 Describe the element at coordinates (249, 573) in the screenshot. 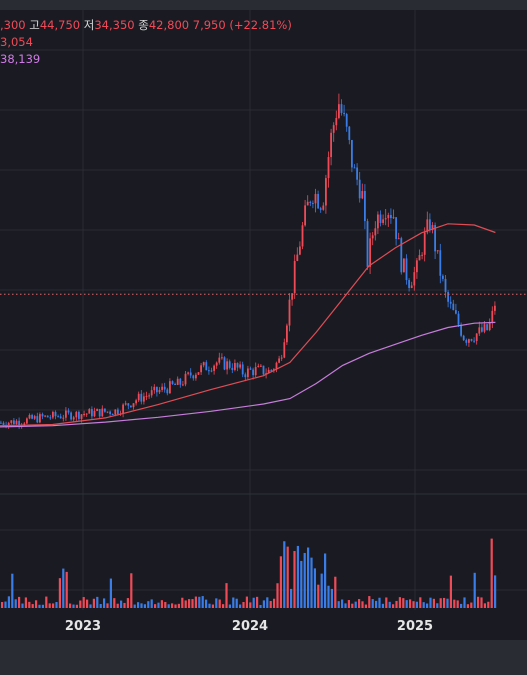

I see `volume-bars` at that location.